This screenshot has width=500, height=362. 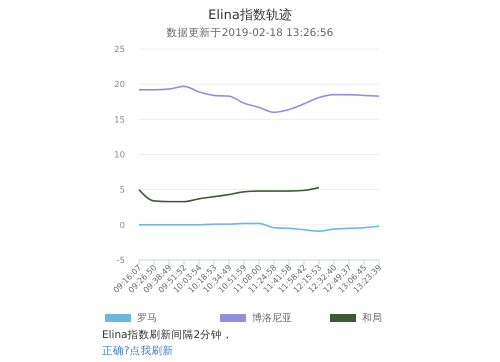 What do you see at coordinates (272, 318) in the screenshot?
I see `legend-label: 博洛尼亚` at bounding box center [272, 318].